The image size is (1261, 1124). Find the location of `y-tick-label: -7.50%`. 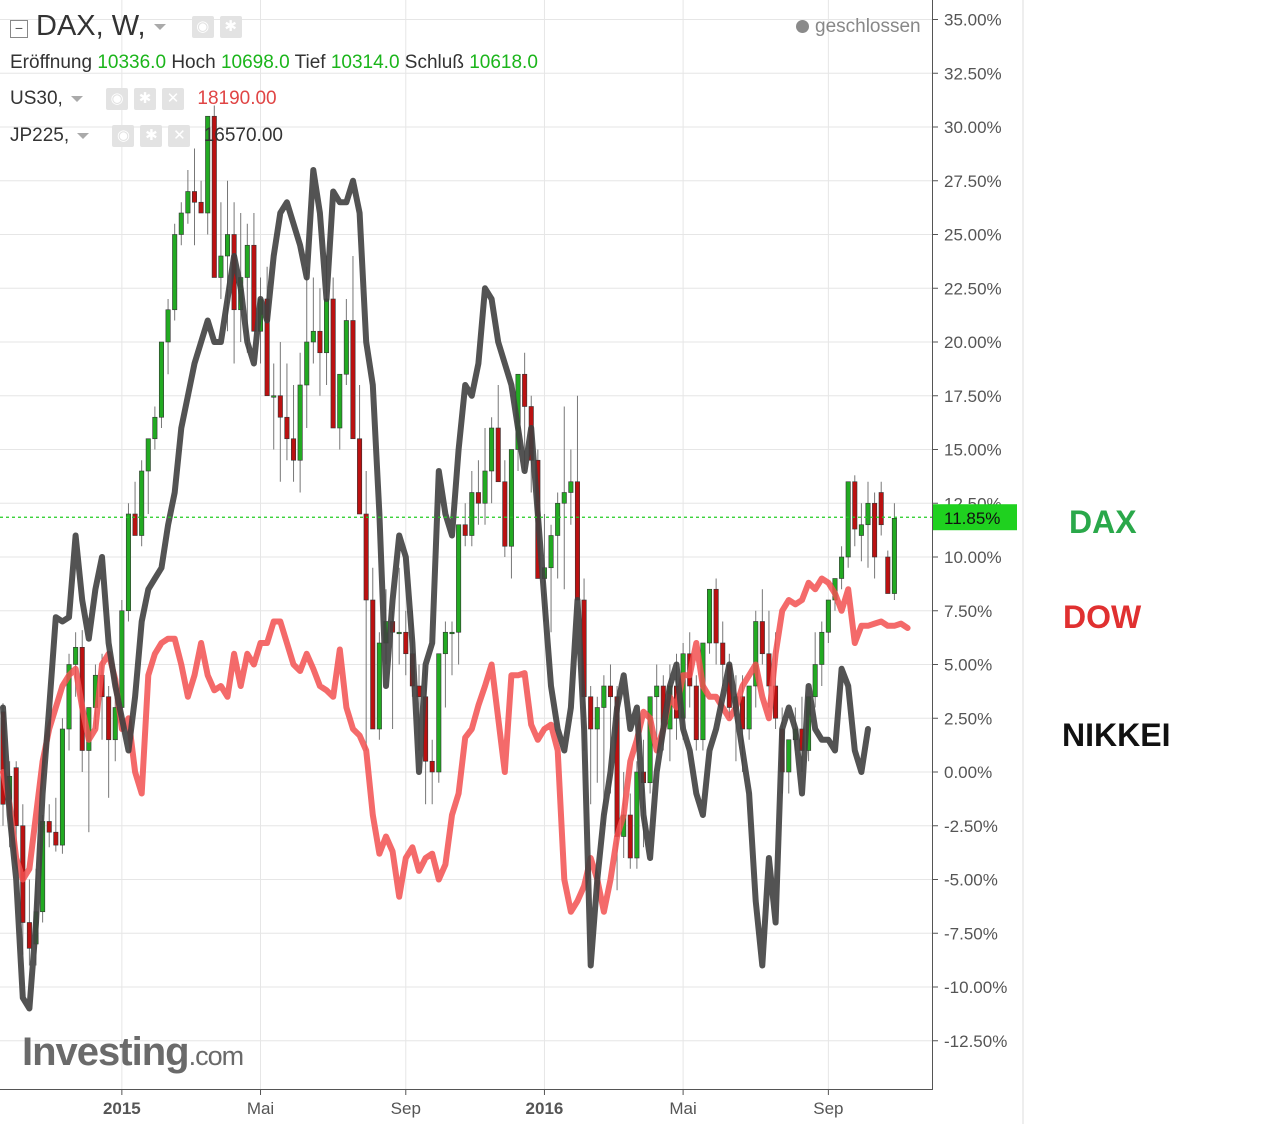

y-tick-label: -7.50% is located at coordinates (971, 933).